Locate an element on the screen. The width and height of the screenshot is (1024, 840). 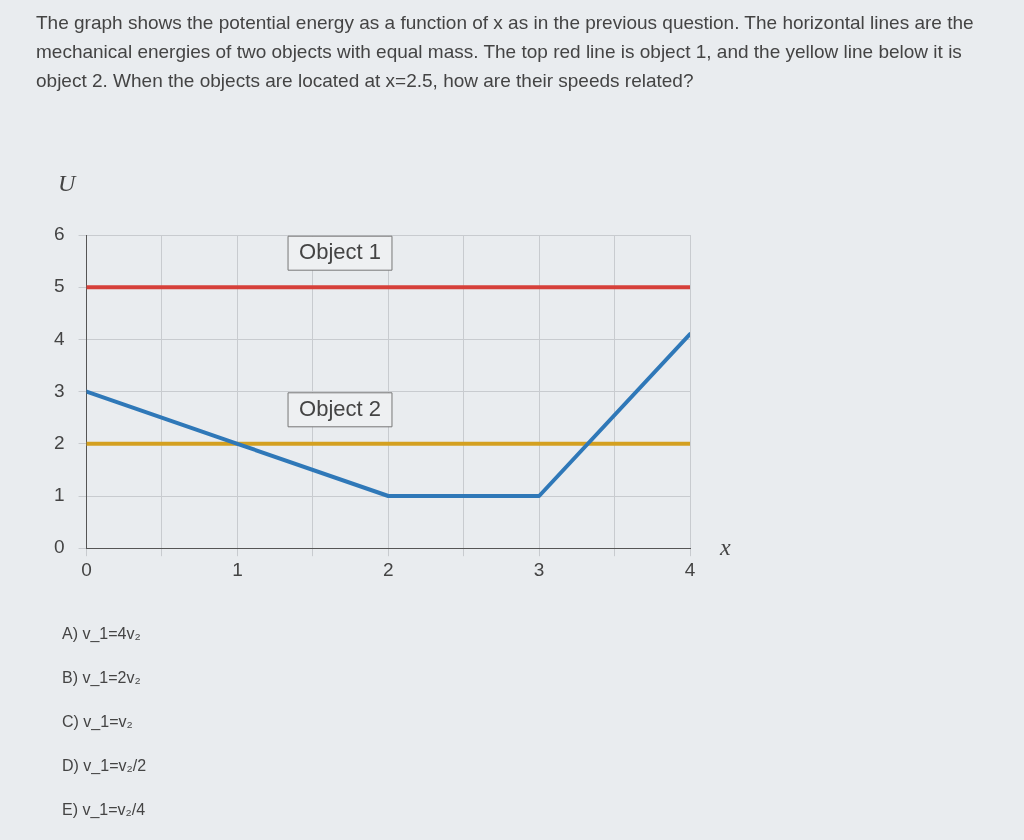
y-tick-label: 1 is located at coordinates (59, 495).